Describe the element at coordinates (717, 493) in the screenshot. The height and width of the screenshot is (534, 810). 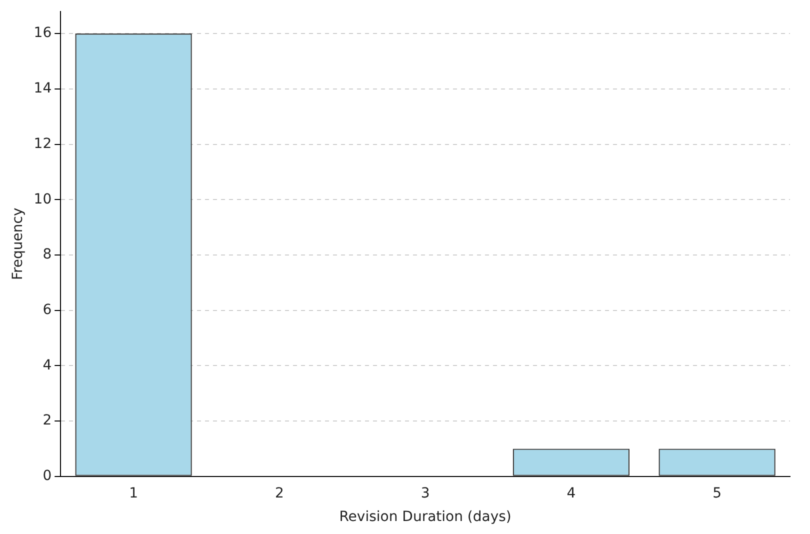
I see `x-tick-label: 5` at that location.